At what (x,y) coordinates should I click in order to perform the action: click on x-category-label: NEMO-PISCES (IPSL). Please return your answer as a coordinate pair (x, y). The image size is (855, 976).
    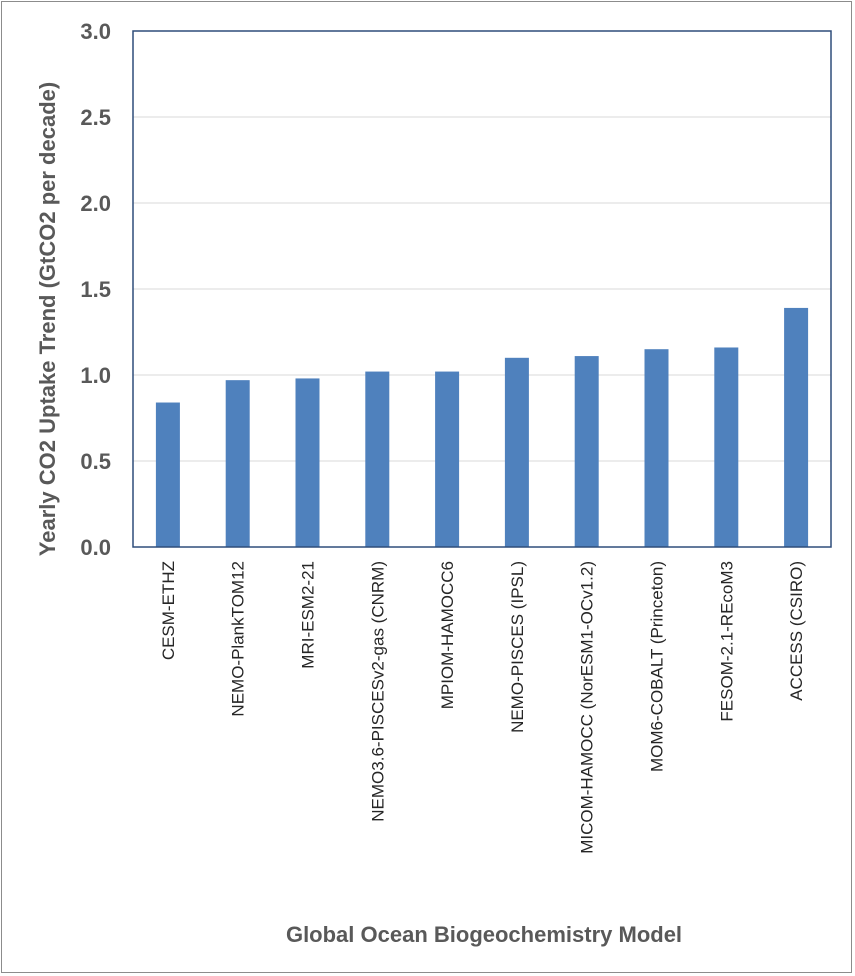
    Looking at the image, I should click on (517, 647).